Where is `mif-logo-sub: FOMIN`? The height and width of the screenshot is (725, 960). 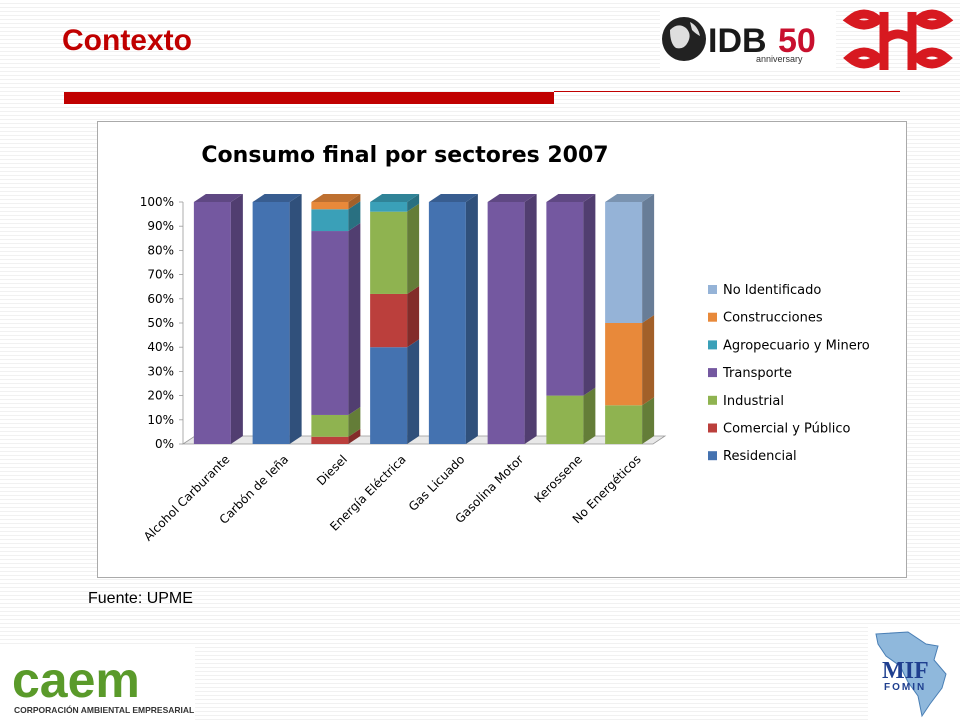
mif-logo-sub: FOMIN is located at coordinates (905, 687).